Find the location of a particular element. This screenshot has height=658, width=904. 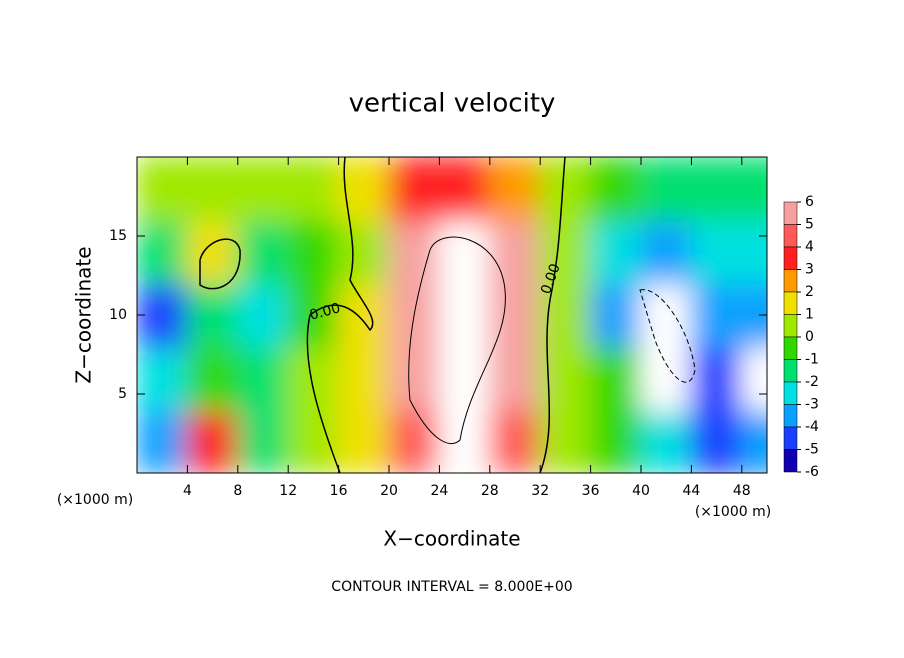

colorbar-label: 2 is located at coordinates (809, 292).